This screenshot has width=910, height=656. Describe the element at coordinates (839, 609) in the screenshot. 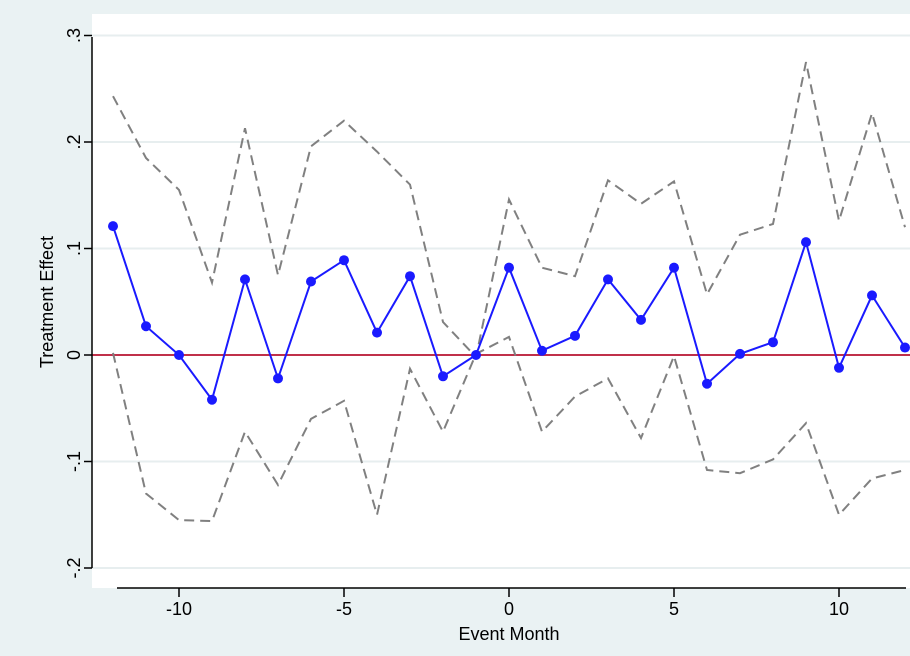

I see `x-tick-label: 10` at that location.